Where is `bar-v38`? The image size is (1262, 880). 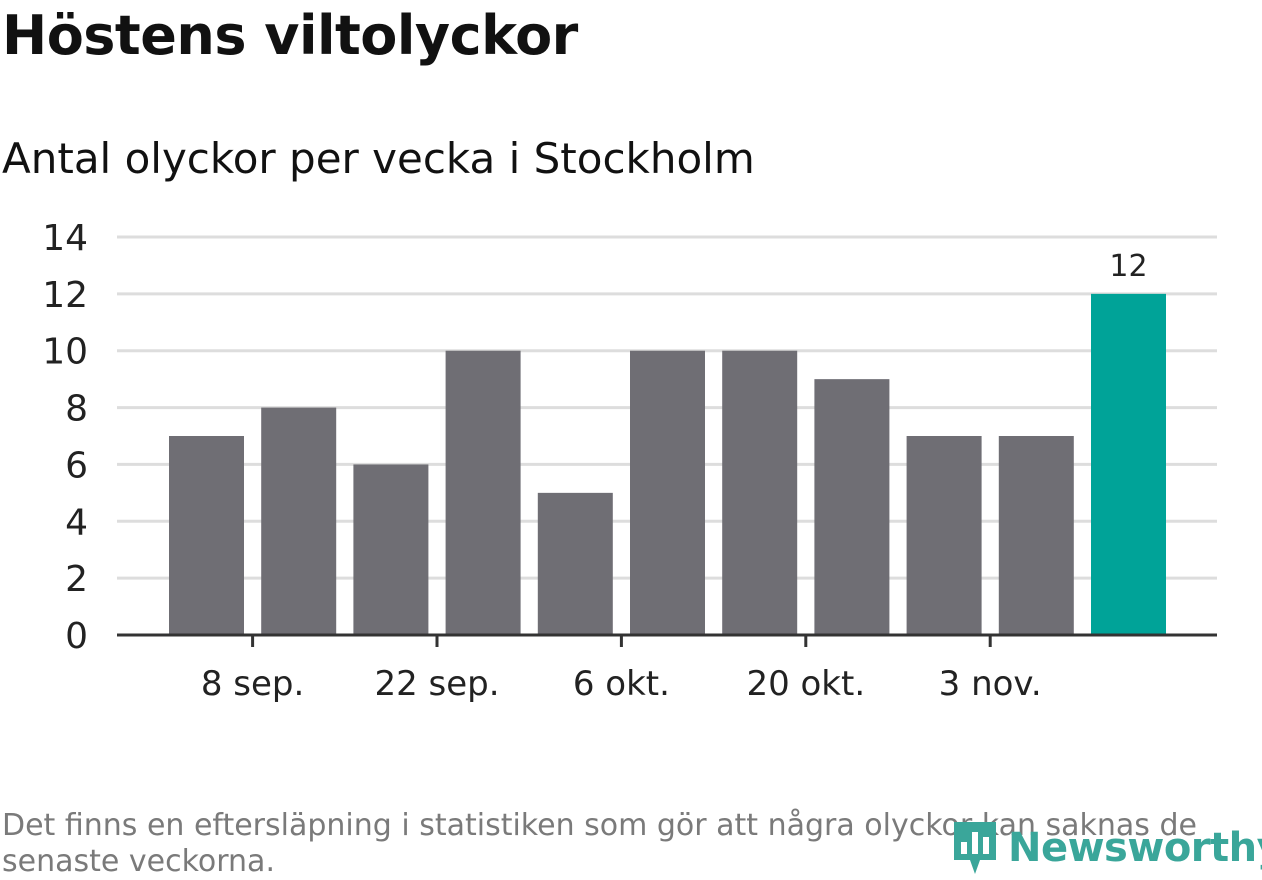
bar-v38 is located at coordinates (391, 549).